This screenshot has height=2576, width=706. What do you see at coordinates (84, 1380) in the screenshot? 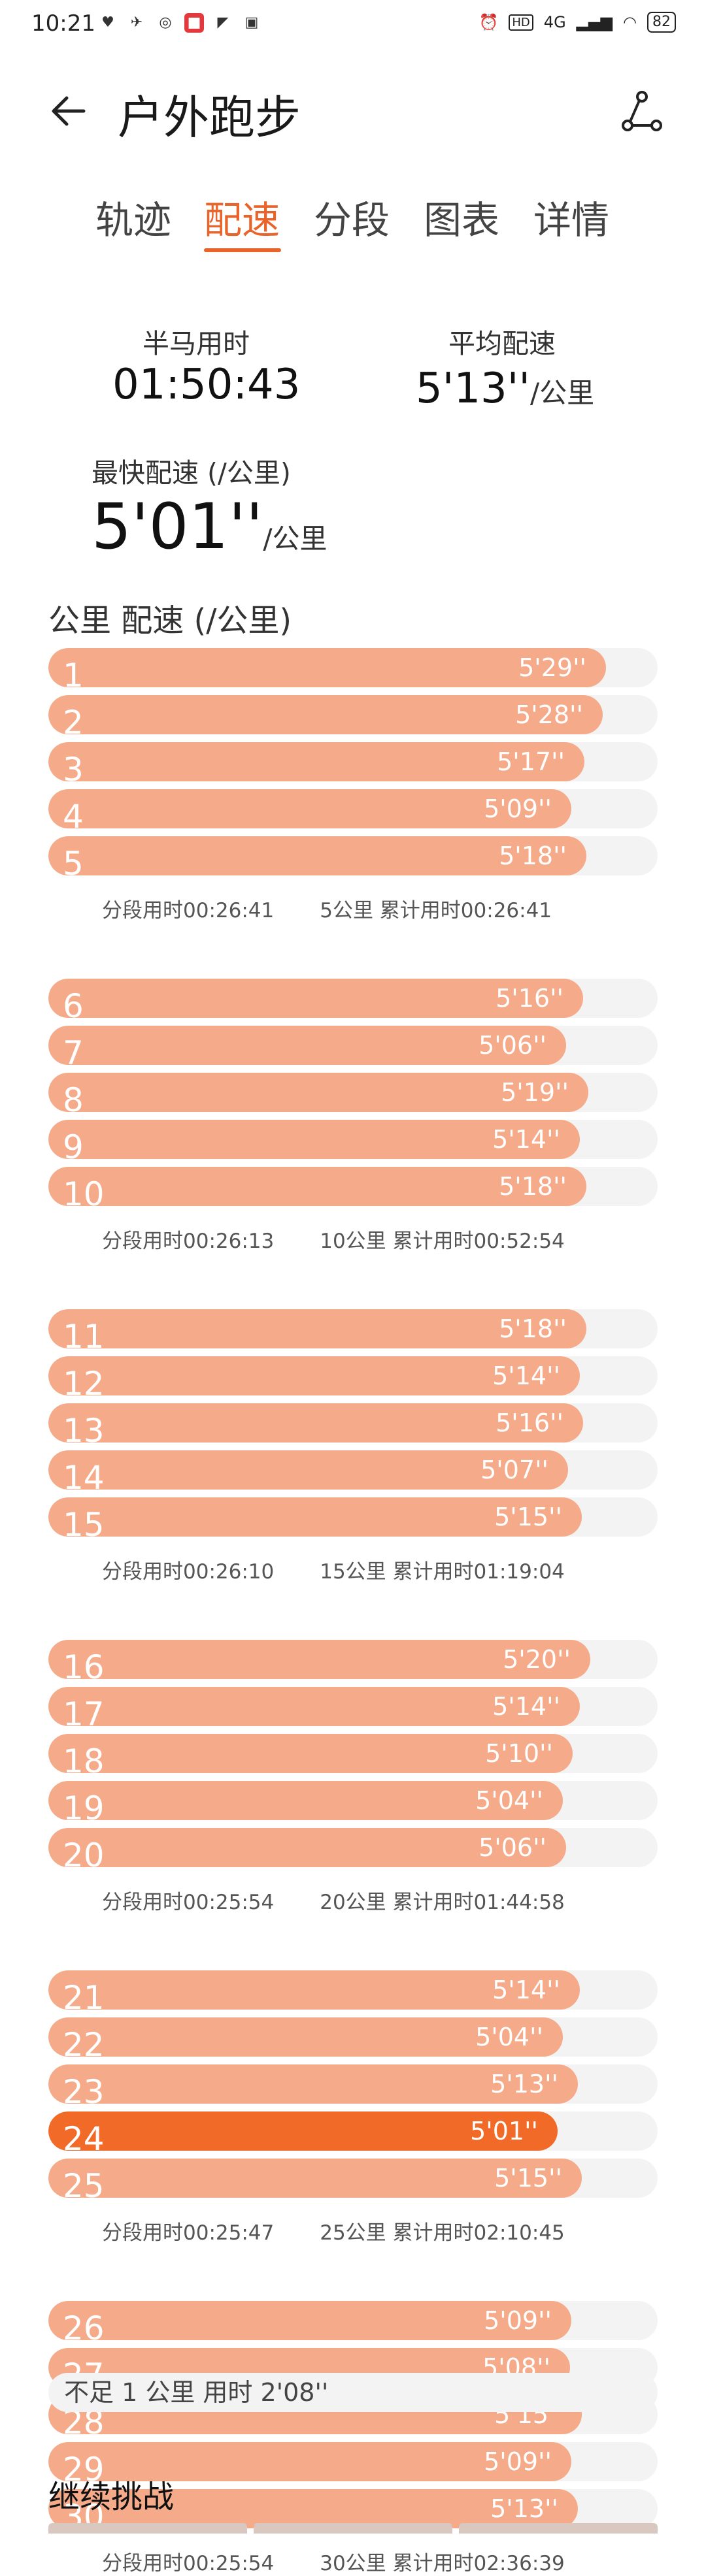
I see `km-number: 12` at bounding box center [84, 1380].